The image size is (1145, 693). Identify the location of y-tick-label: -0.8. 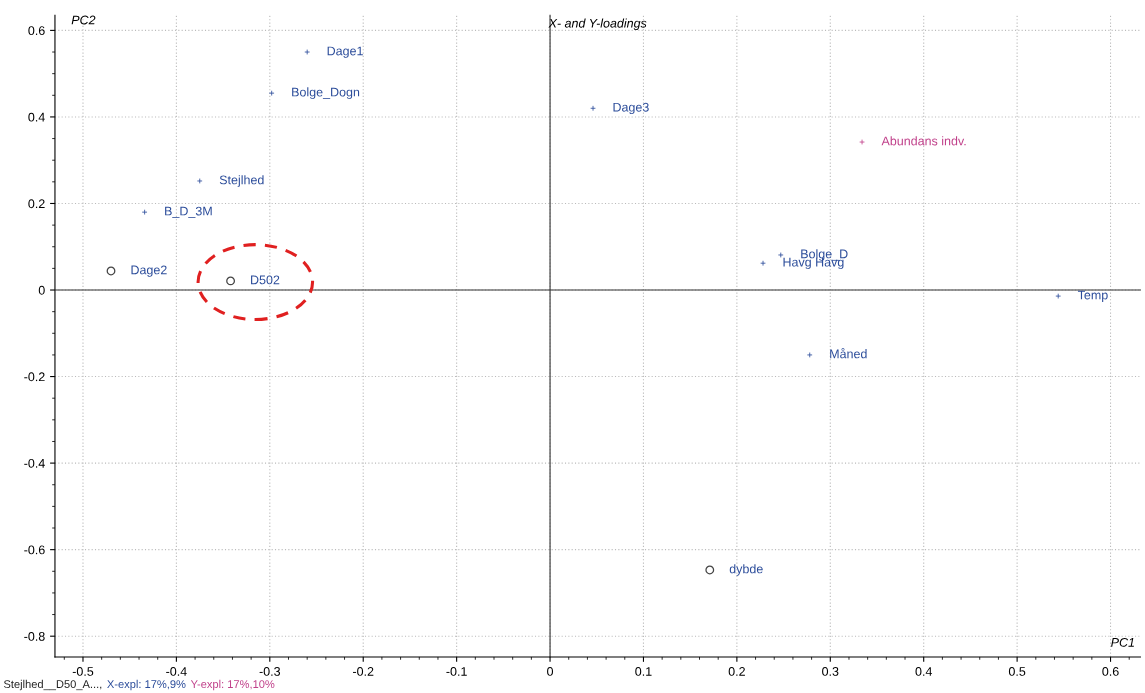
(34, 636).